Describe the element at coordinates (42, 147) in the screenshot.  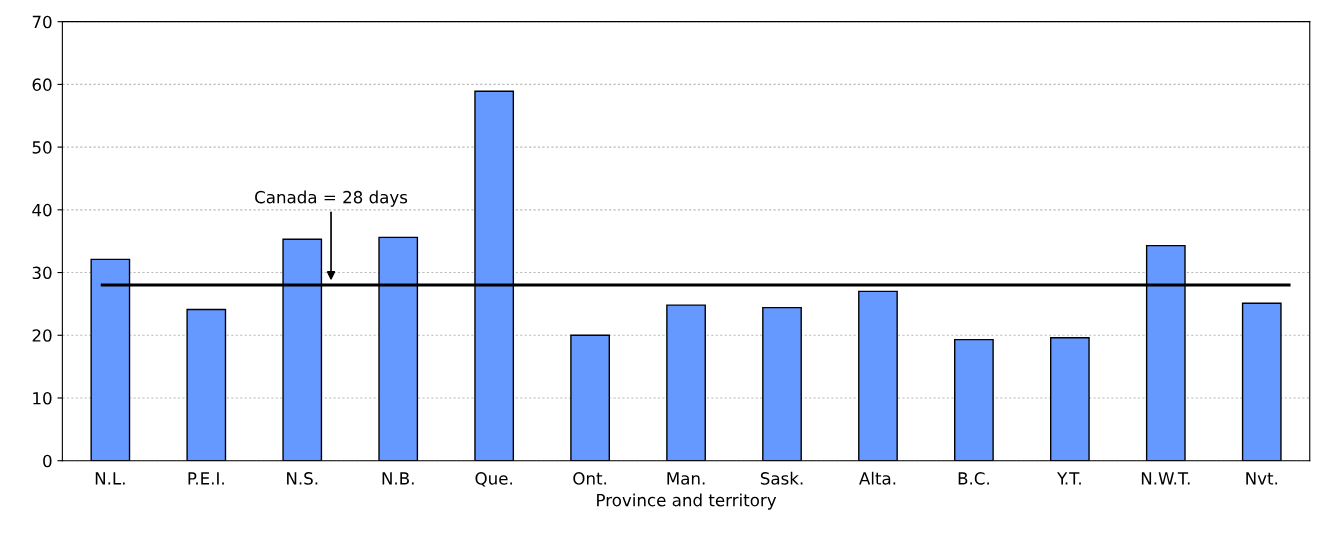
I see `y-tick-label: 50` at that location.